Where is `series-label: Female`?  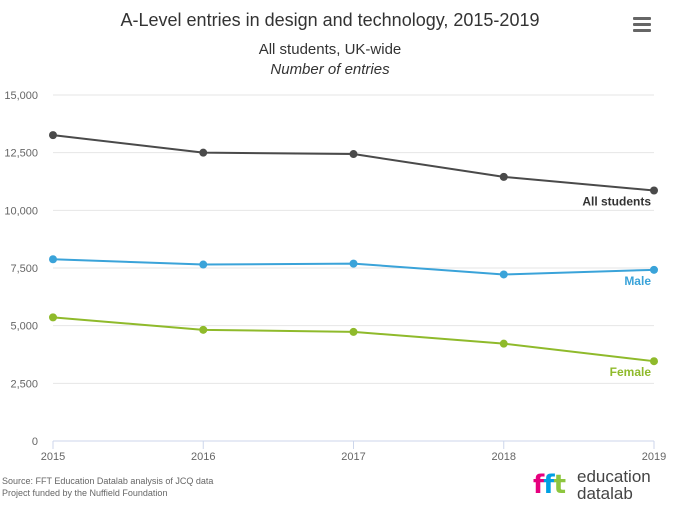
series-label: Female is located at coordinates (631, 372).